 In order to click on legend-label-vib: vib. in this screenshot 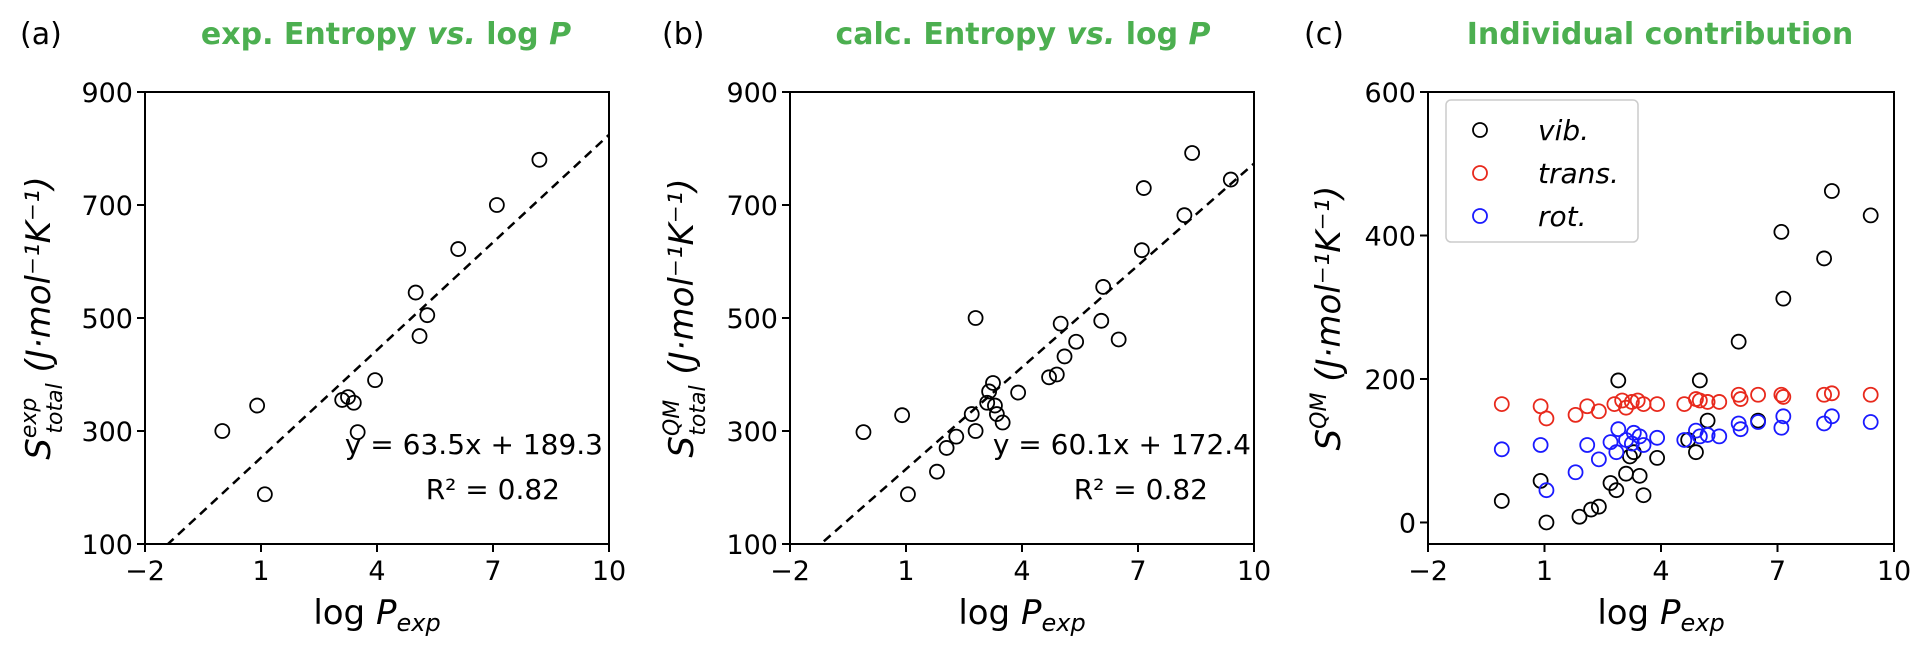, I will do `click(1563, 130)`.